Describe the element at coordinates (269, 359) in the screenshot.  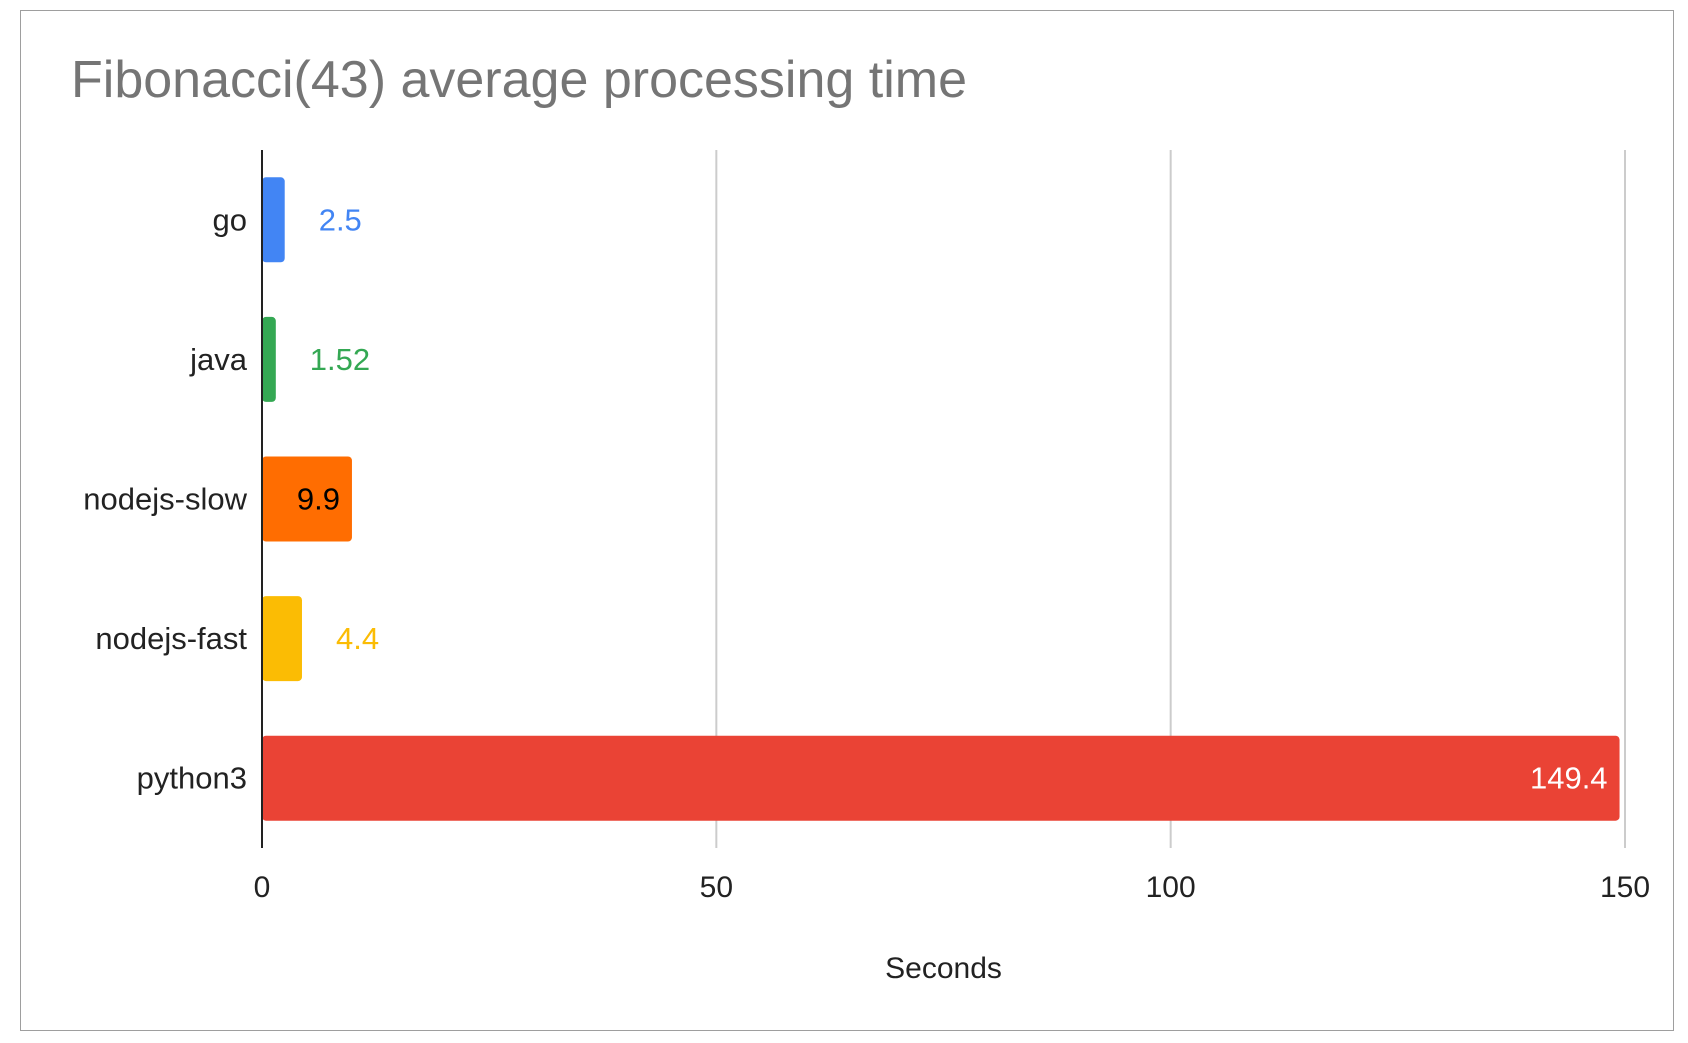
I see `bar-java` at that location.